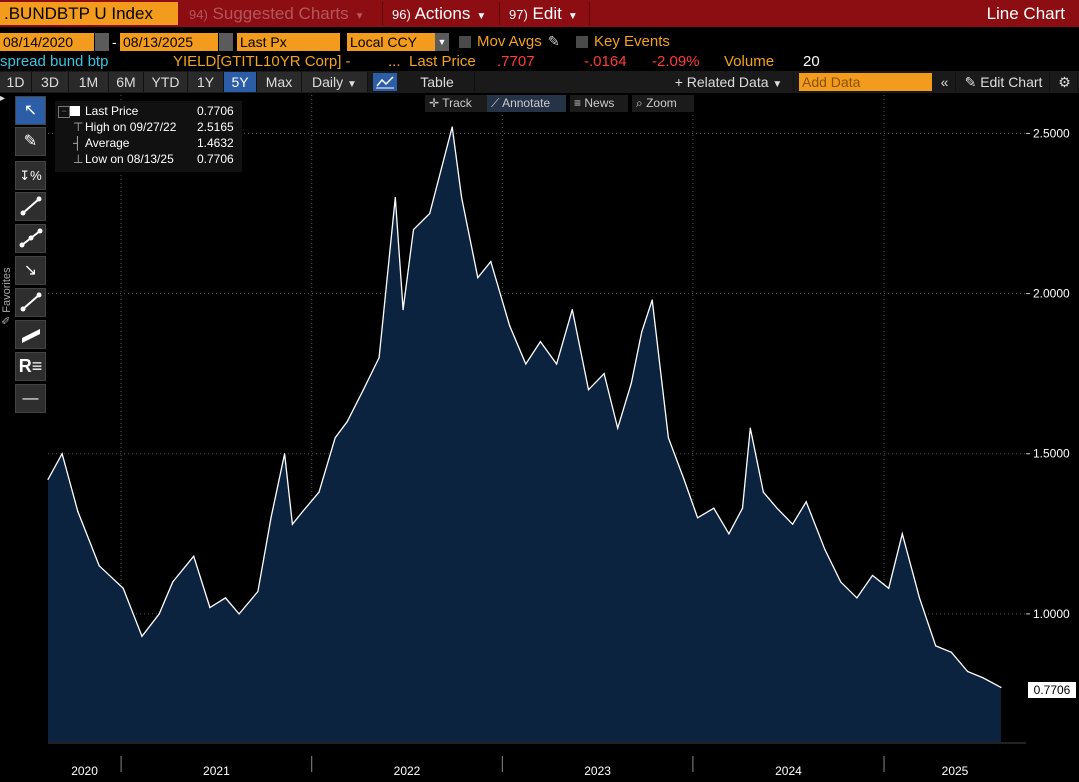  I want to click on crosshair-icon: ✛, so click(434, 103).